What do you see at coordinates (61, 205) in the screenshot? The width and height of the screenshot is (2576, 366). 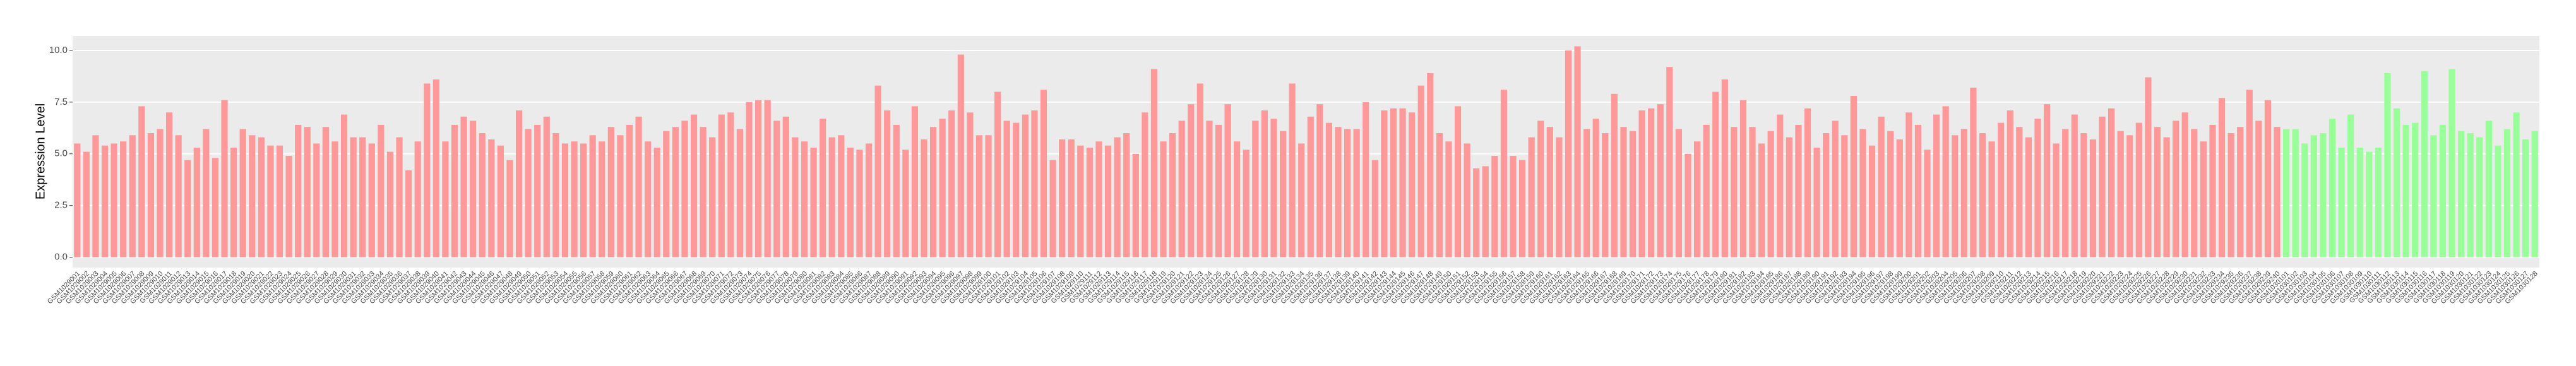 I see `y-tick-label: 2.5` at bounding box center [61, 205].